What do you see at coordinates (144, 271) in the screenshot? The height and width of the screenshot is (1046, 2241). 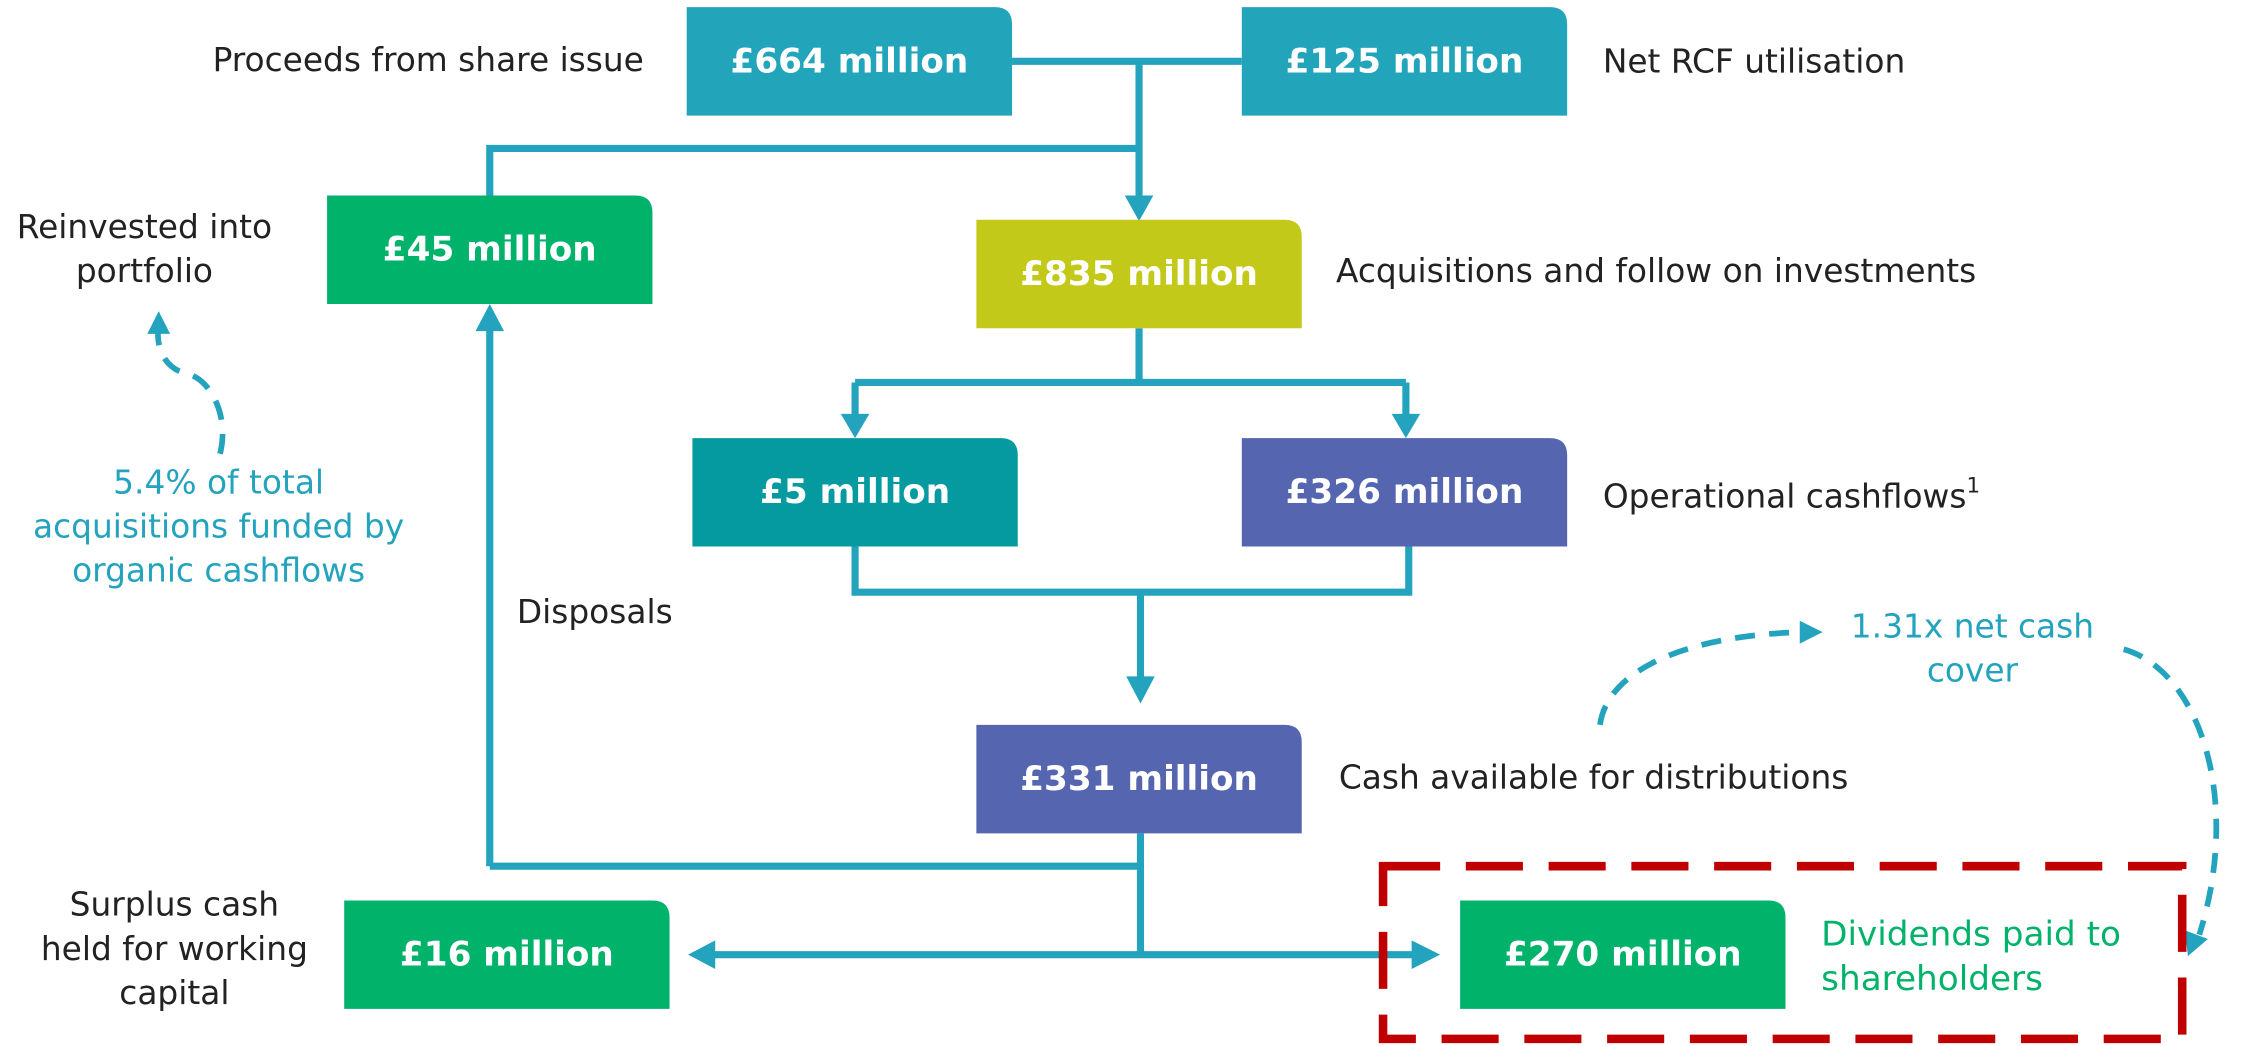 I see `node-caption: portfolio` at bounding box center [144, 271].